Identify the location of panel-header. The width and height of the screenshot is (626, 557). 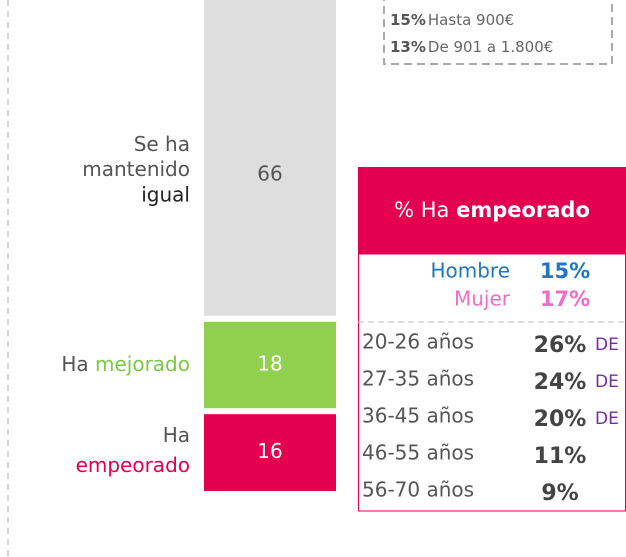
(492, 210).